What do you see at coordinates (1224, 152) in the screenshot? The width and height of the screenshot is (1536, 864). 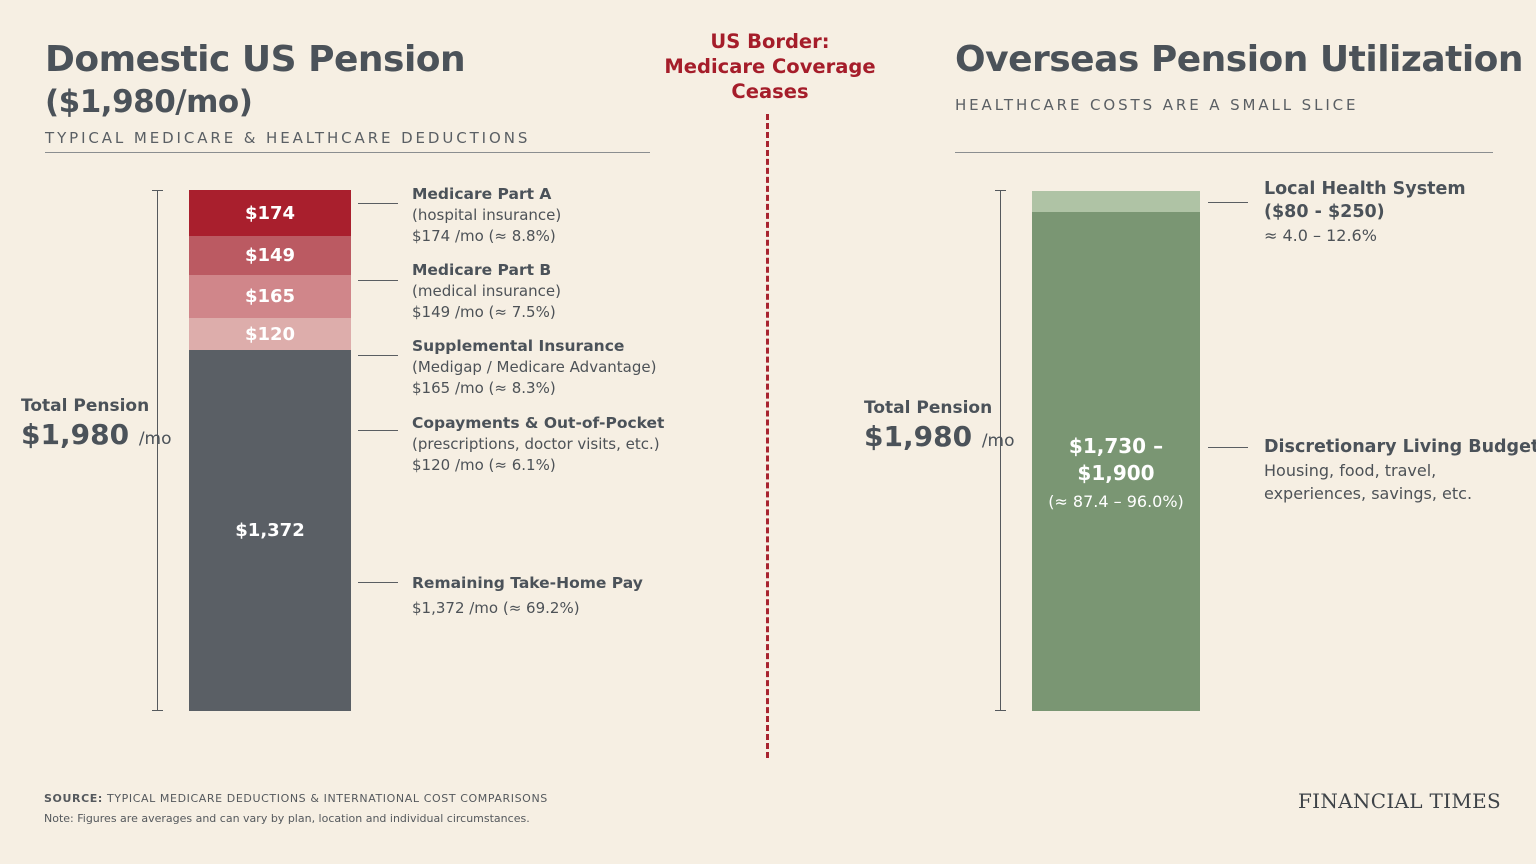 I see `right-divider` at bounding box center [1224, 152].